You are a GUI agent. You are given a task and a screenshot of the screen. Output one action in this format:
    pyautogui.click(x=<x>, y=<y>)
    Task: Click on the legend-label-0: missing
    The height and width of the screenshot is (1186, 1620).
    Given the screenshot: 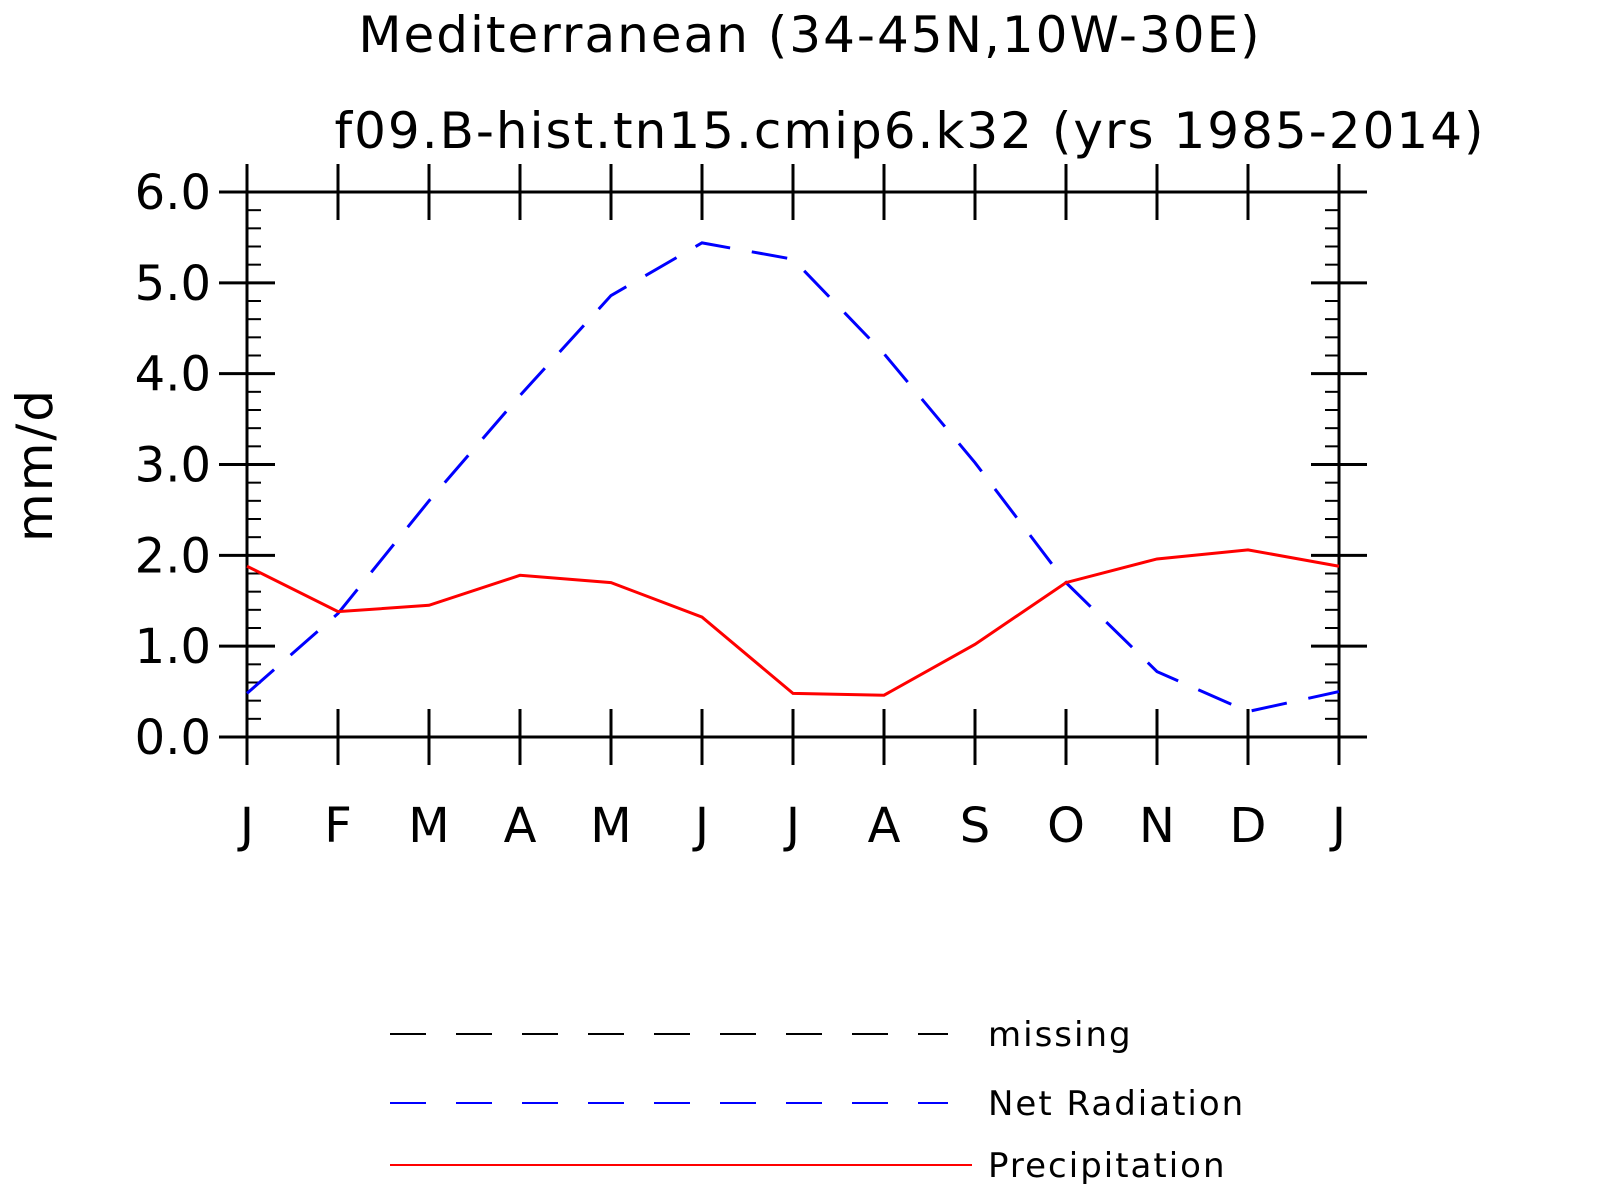 What is the action you would take?
    pyautogui.click(x=1060, y=1035)
    